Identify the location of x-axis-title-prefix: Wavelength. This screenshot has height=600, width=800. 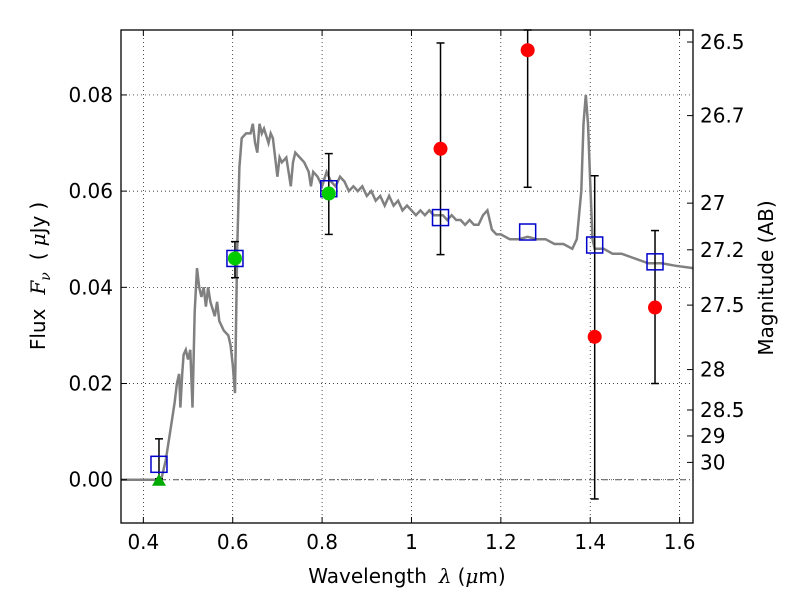
(367, 576).